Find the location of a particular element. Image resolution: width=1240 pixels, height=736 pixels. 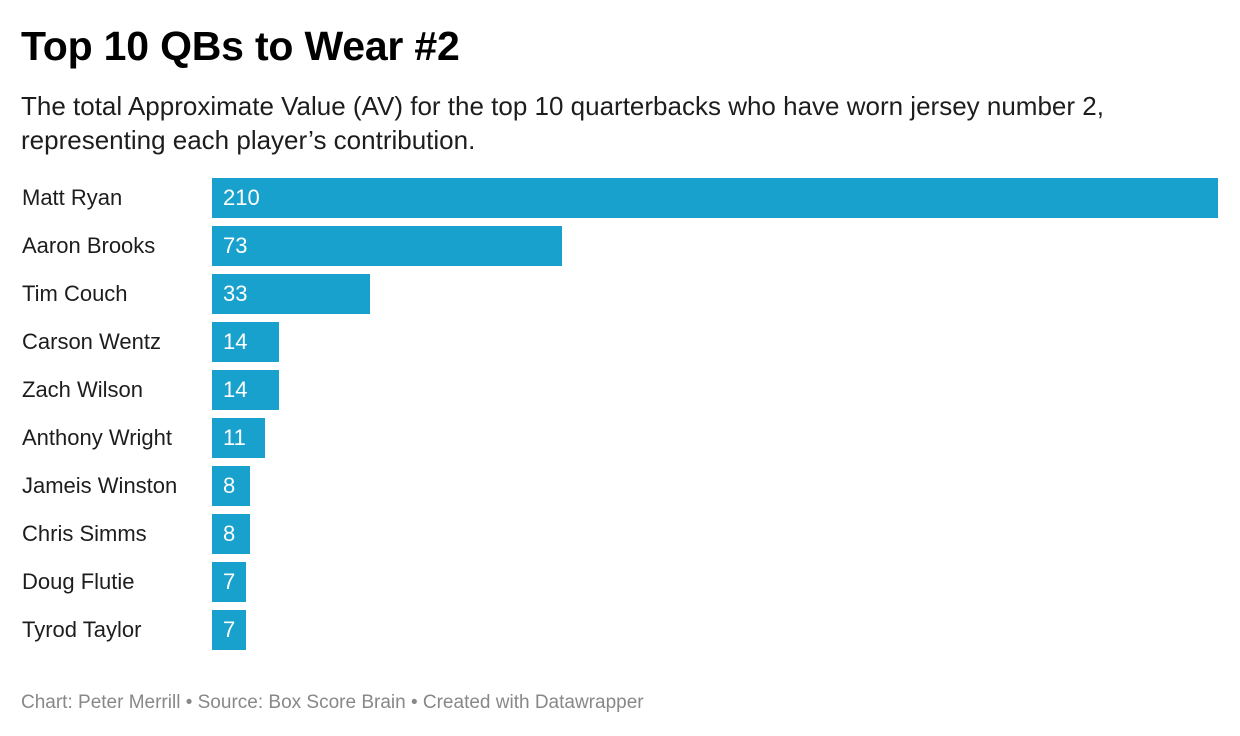

chart-title: Top 10 QBs to Wear #2 is located at coordinates (240, 46).